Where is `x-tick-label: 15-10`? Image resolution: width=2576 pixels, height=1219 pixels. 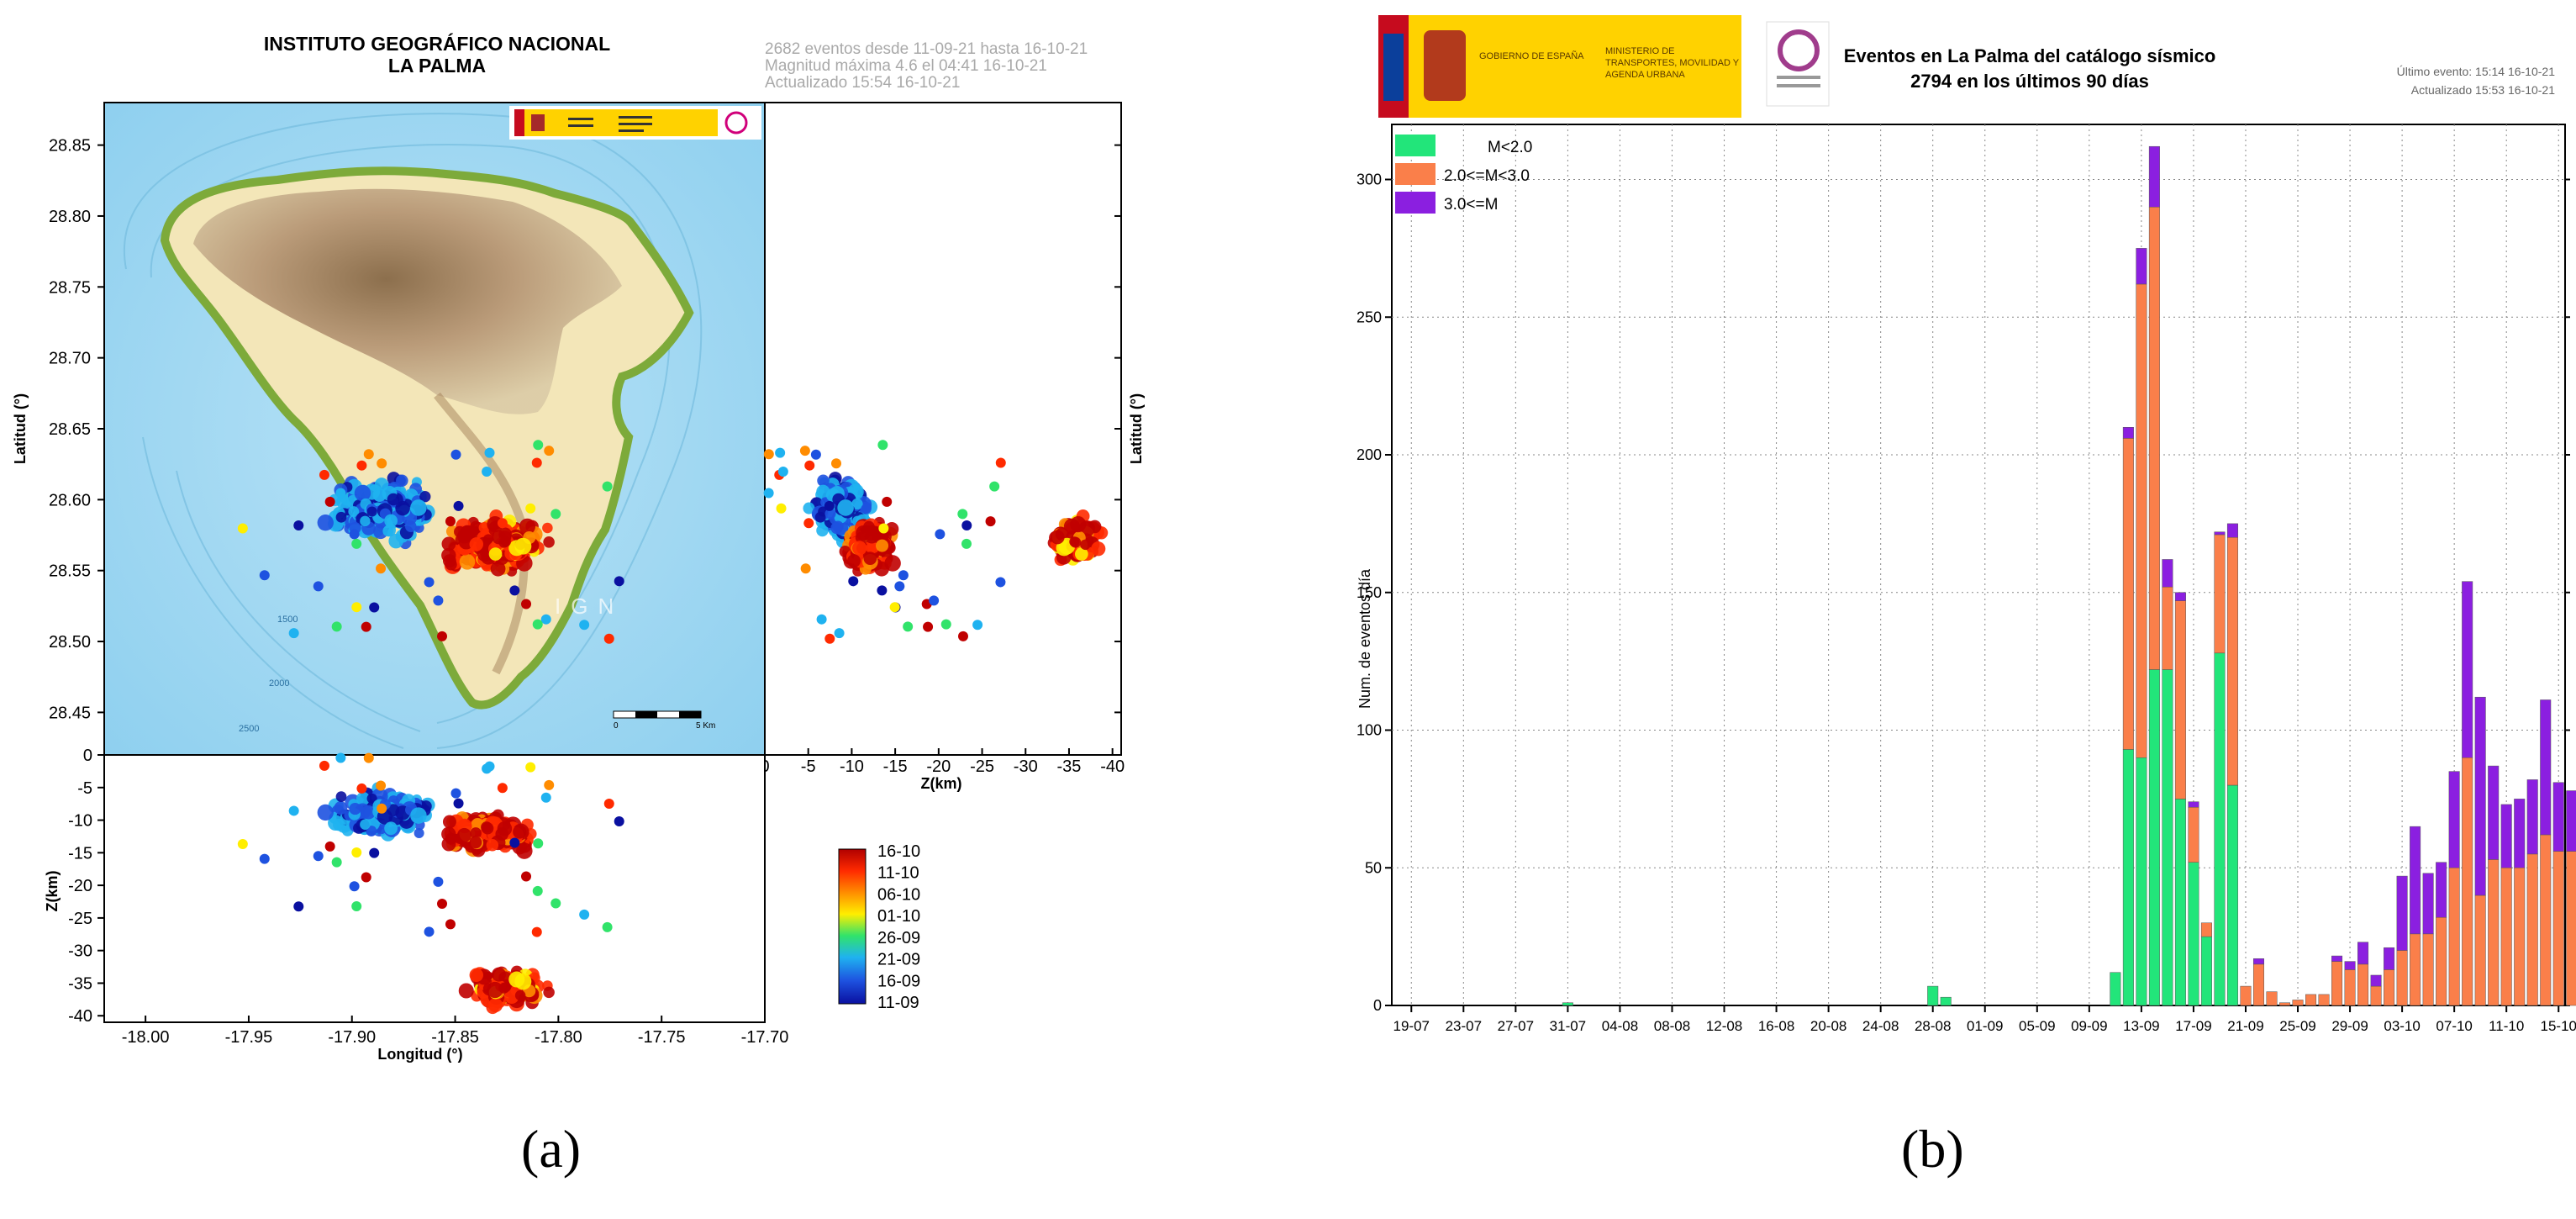
x-tick-label: 15-10 is located at coordinates (2558, 1026).